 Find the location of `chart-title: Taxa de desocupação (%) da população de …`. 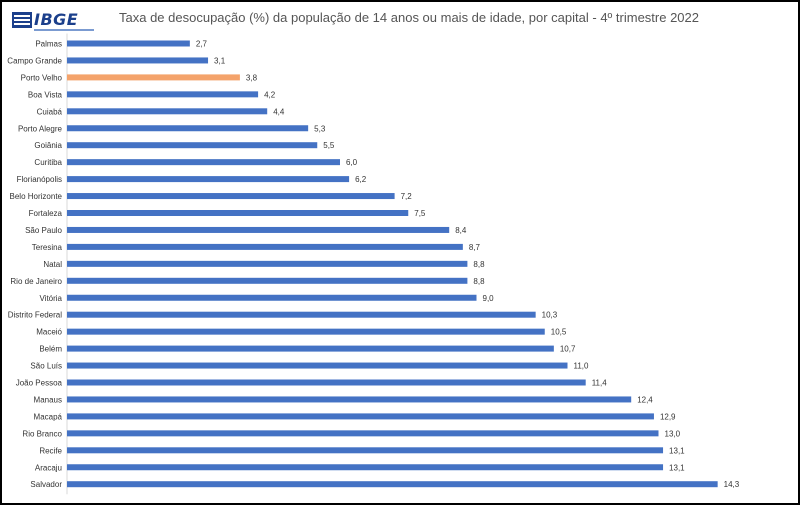

chart-title: Taxa de desocupação (%) da população de … is located at coordinates (409, 17).